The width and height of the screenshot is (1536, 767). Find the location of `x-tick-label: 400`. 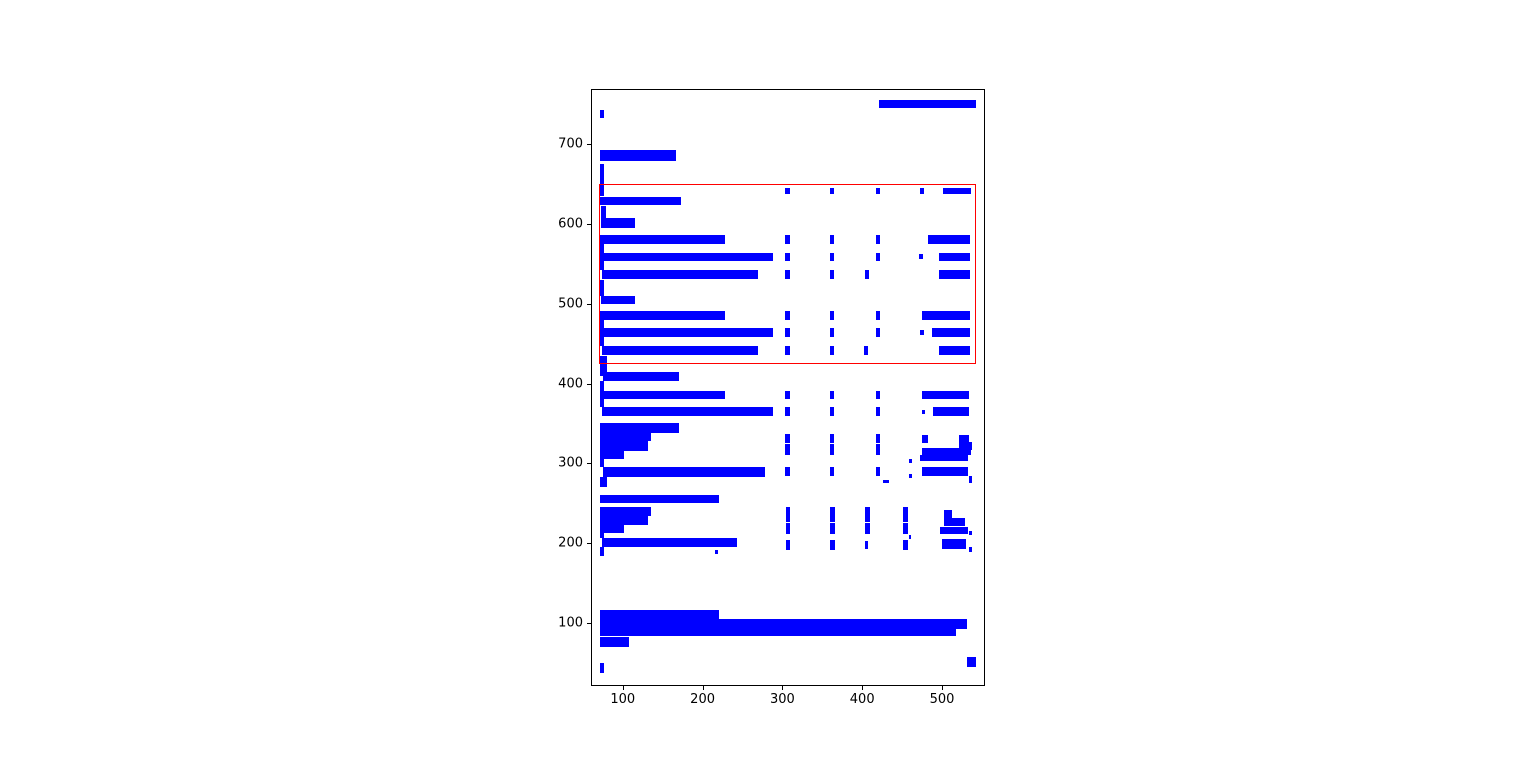

x-tick-label: 400 is located at coordinates (862, 699).